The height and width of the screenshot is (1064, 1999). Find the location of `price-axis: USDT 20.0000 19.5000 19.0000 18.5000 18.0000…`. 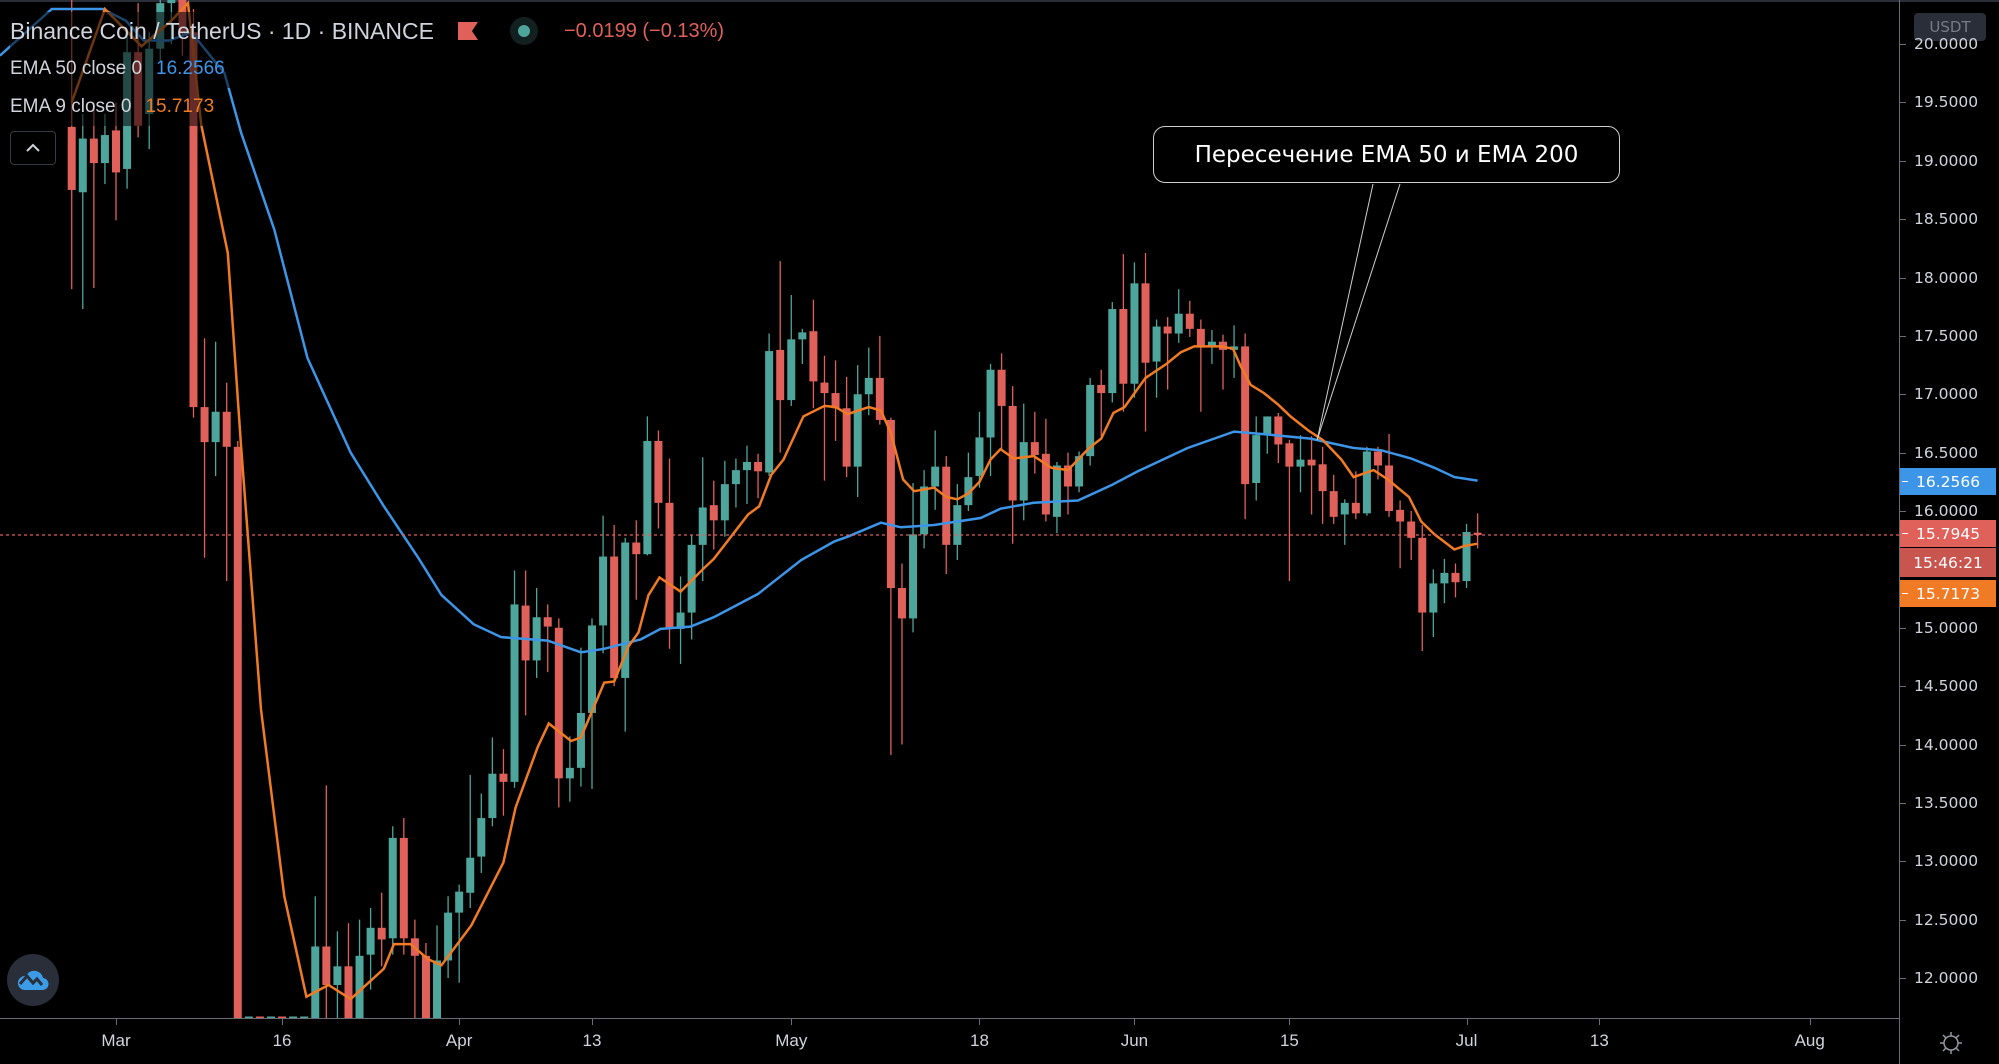

price-axis: USDT 20.0000 19.5000 19.0000 18.5000 18.0000… is located at coordinates (1949, 532).